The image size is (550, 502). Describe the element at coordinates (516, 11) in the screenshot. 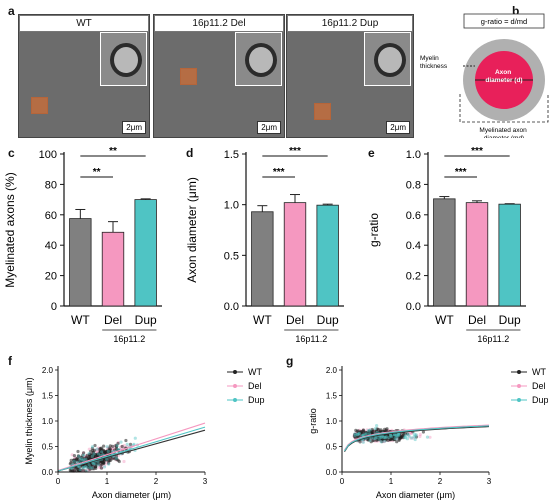

I see `panel-label-b: b` at that location.